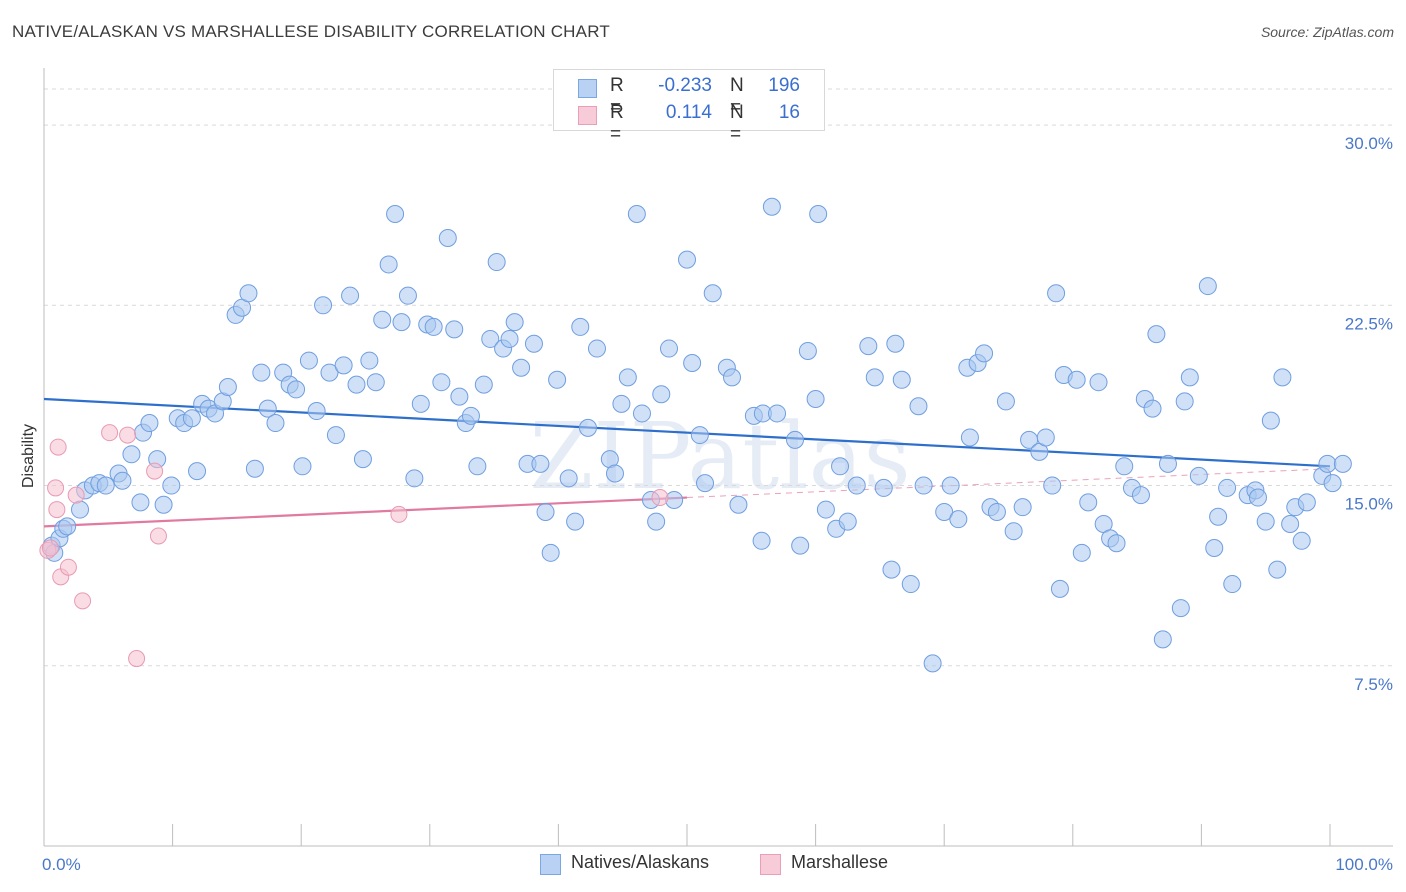 The image size is (1406, 892). Describe the element at coordinates (1364, 864) in the screenshot. I see `x-tick-label-max: 100.0%` at that location.